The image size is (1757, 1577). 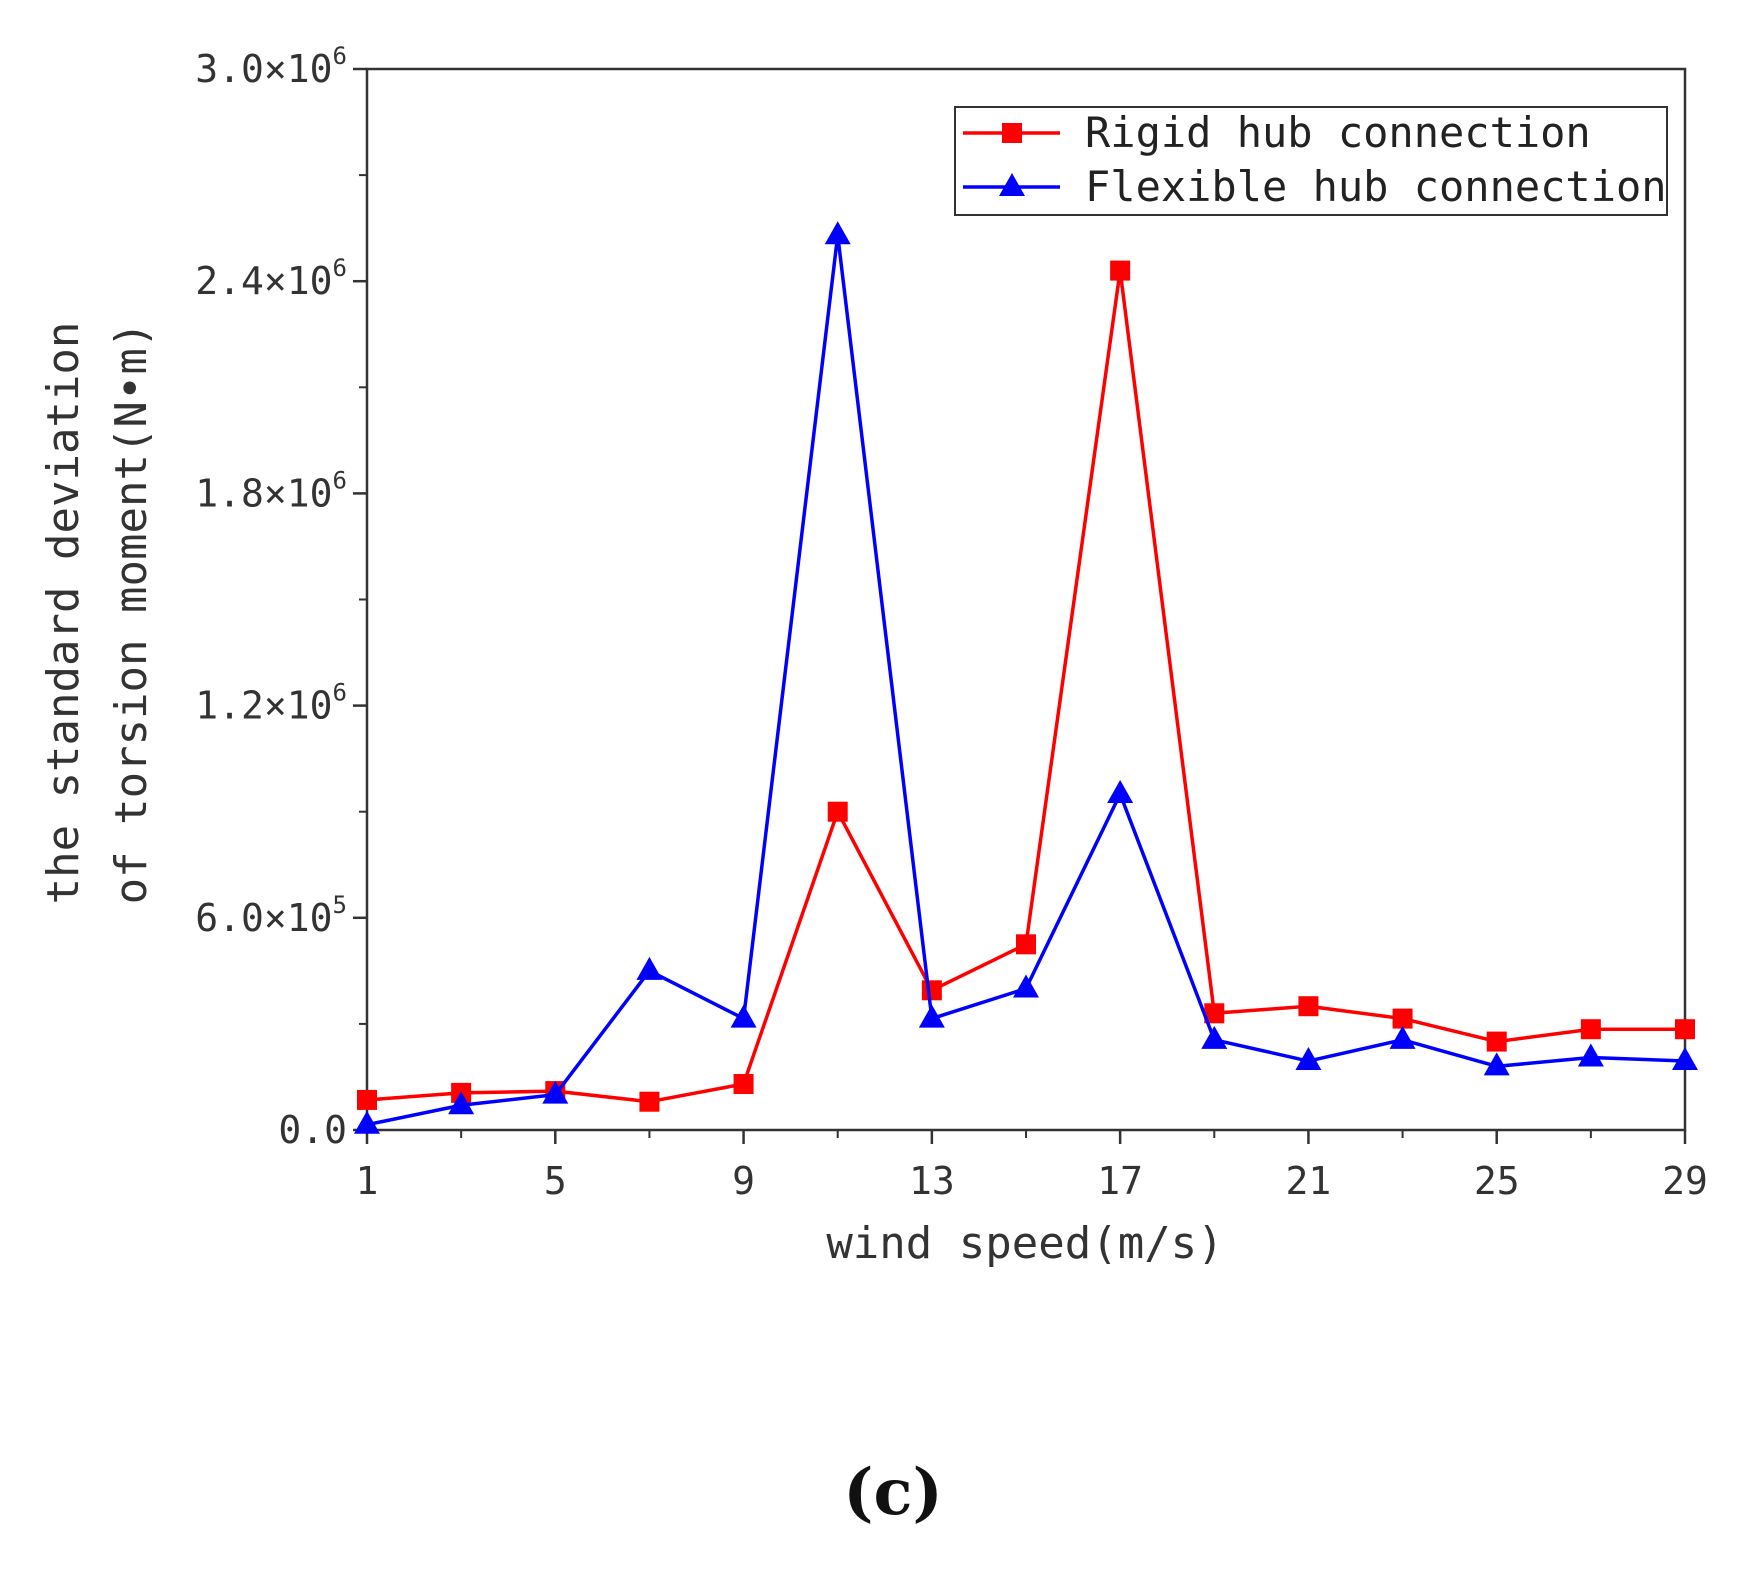 I want to click on y-axis-title-line-1: the standard deviation, so click(x=63, y=613).